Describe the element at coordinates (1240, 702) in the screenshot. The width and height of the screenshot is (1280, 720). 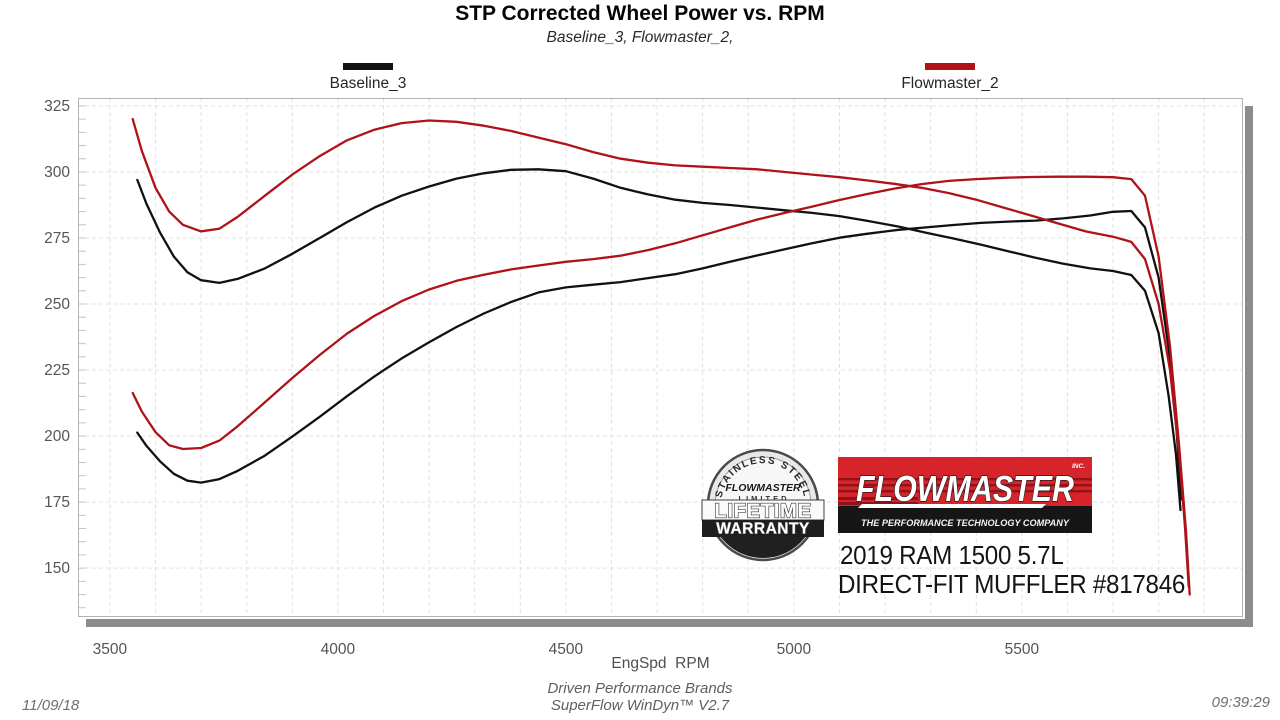
I see `footer-time: 09:39:29` at that location.